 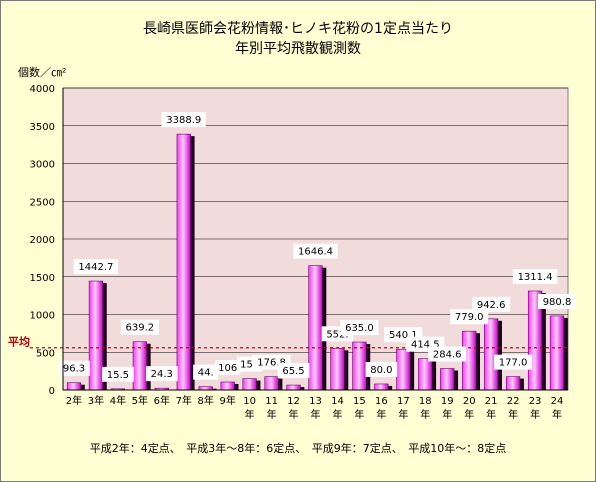 I want to click on x-tick-label: 20, so click(x=469, y=401).